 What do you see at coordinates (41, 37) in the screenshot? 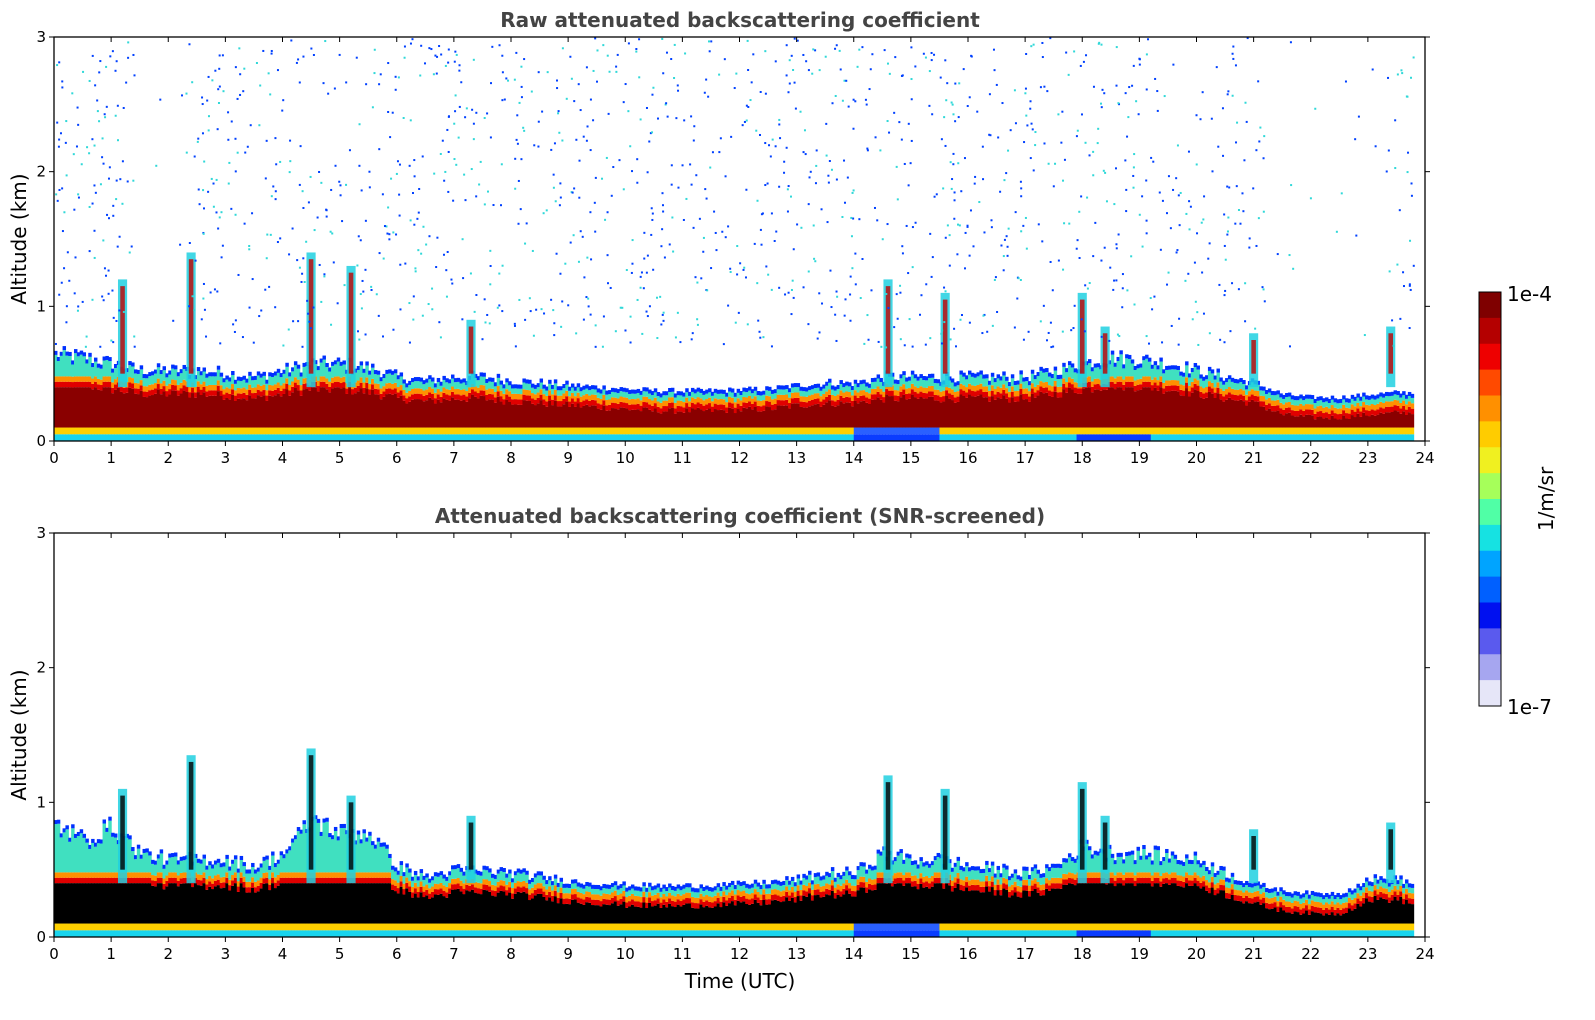
I see `y-tick-label: 3` at bounding box center [41, 37].